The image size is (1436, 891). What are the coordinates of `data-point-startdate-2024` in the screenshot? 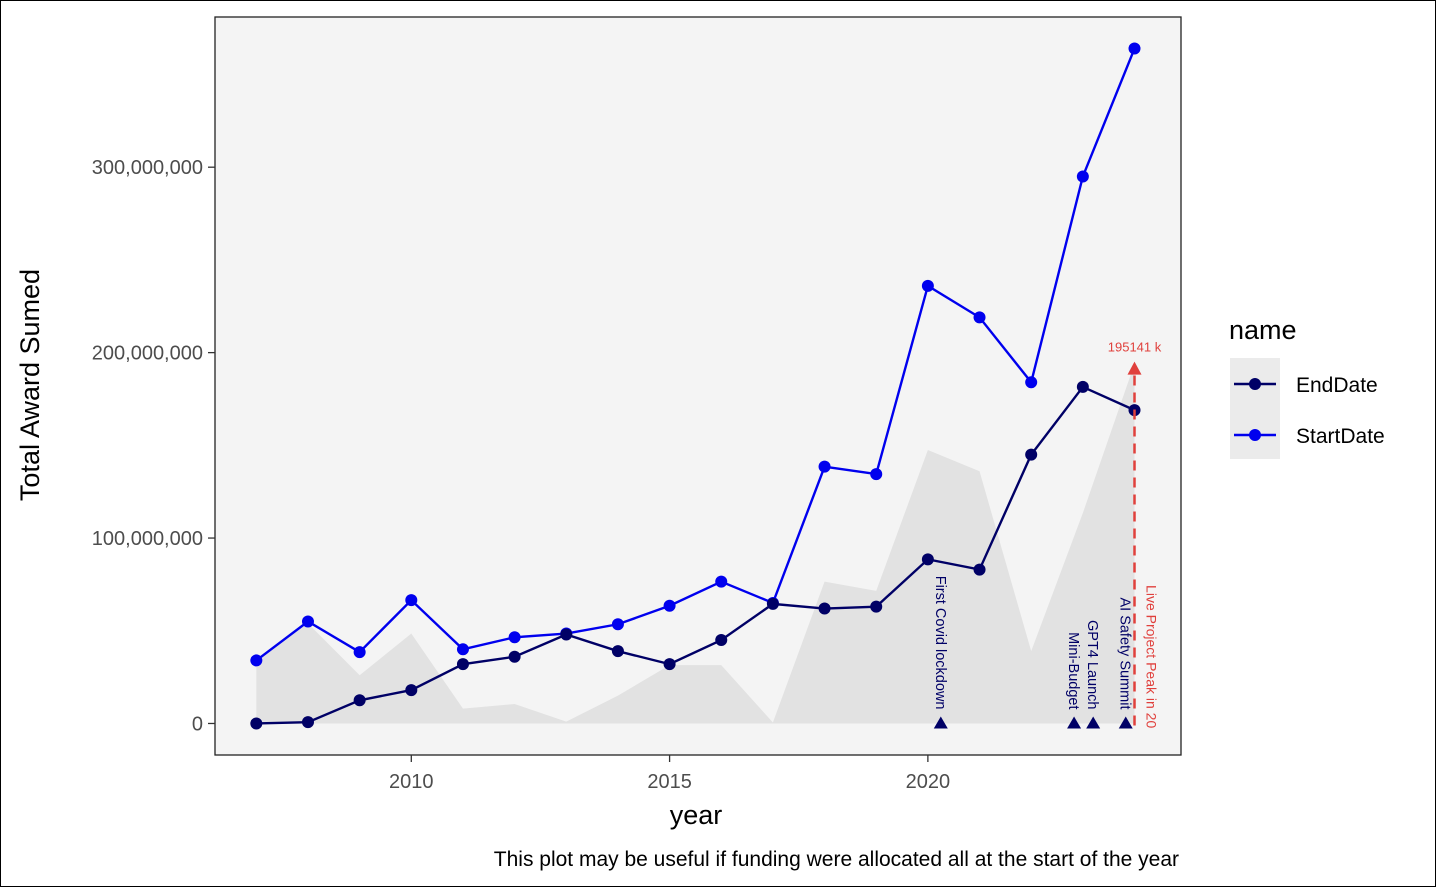 It's located at (1134, 48).